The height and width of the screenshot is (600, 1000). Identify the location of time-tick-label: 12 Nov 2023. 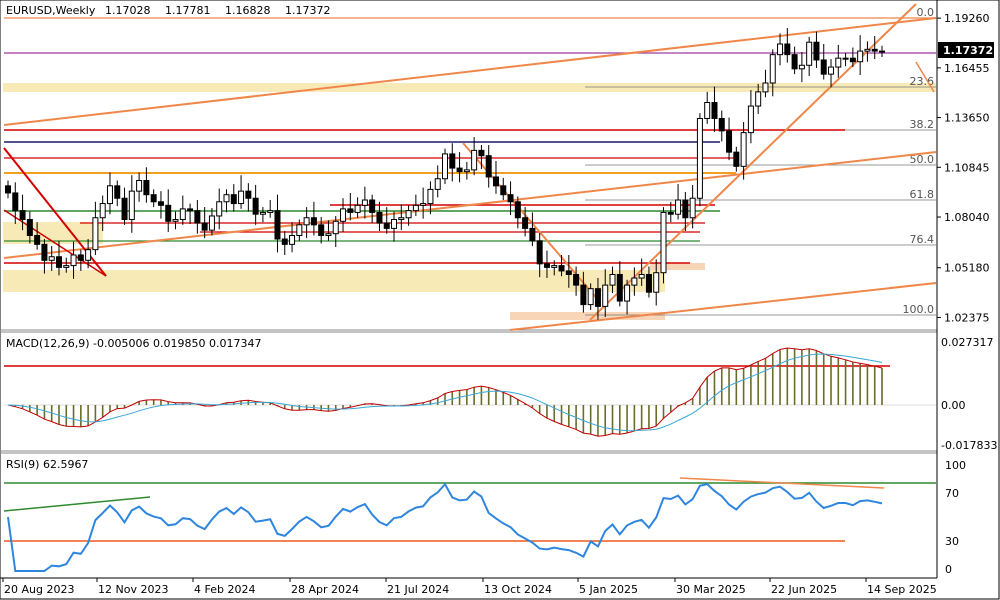
(133, 589).